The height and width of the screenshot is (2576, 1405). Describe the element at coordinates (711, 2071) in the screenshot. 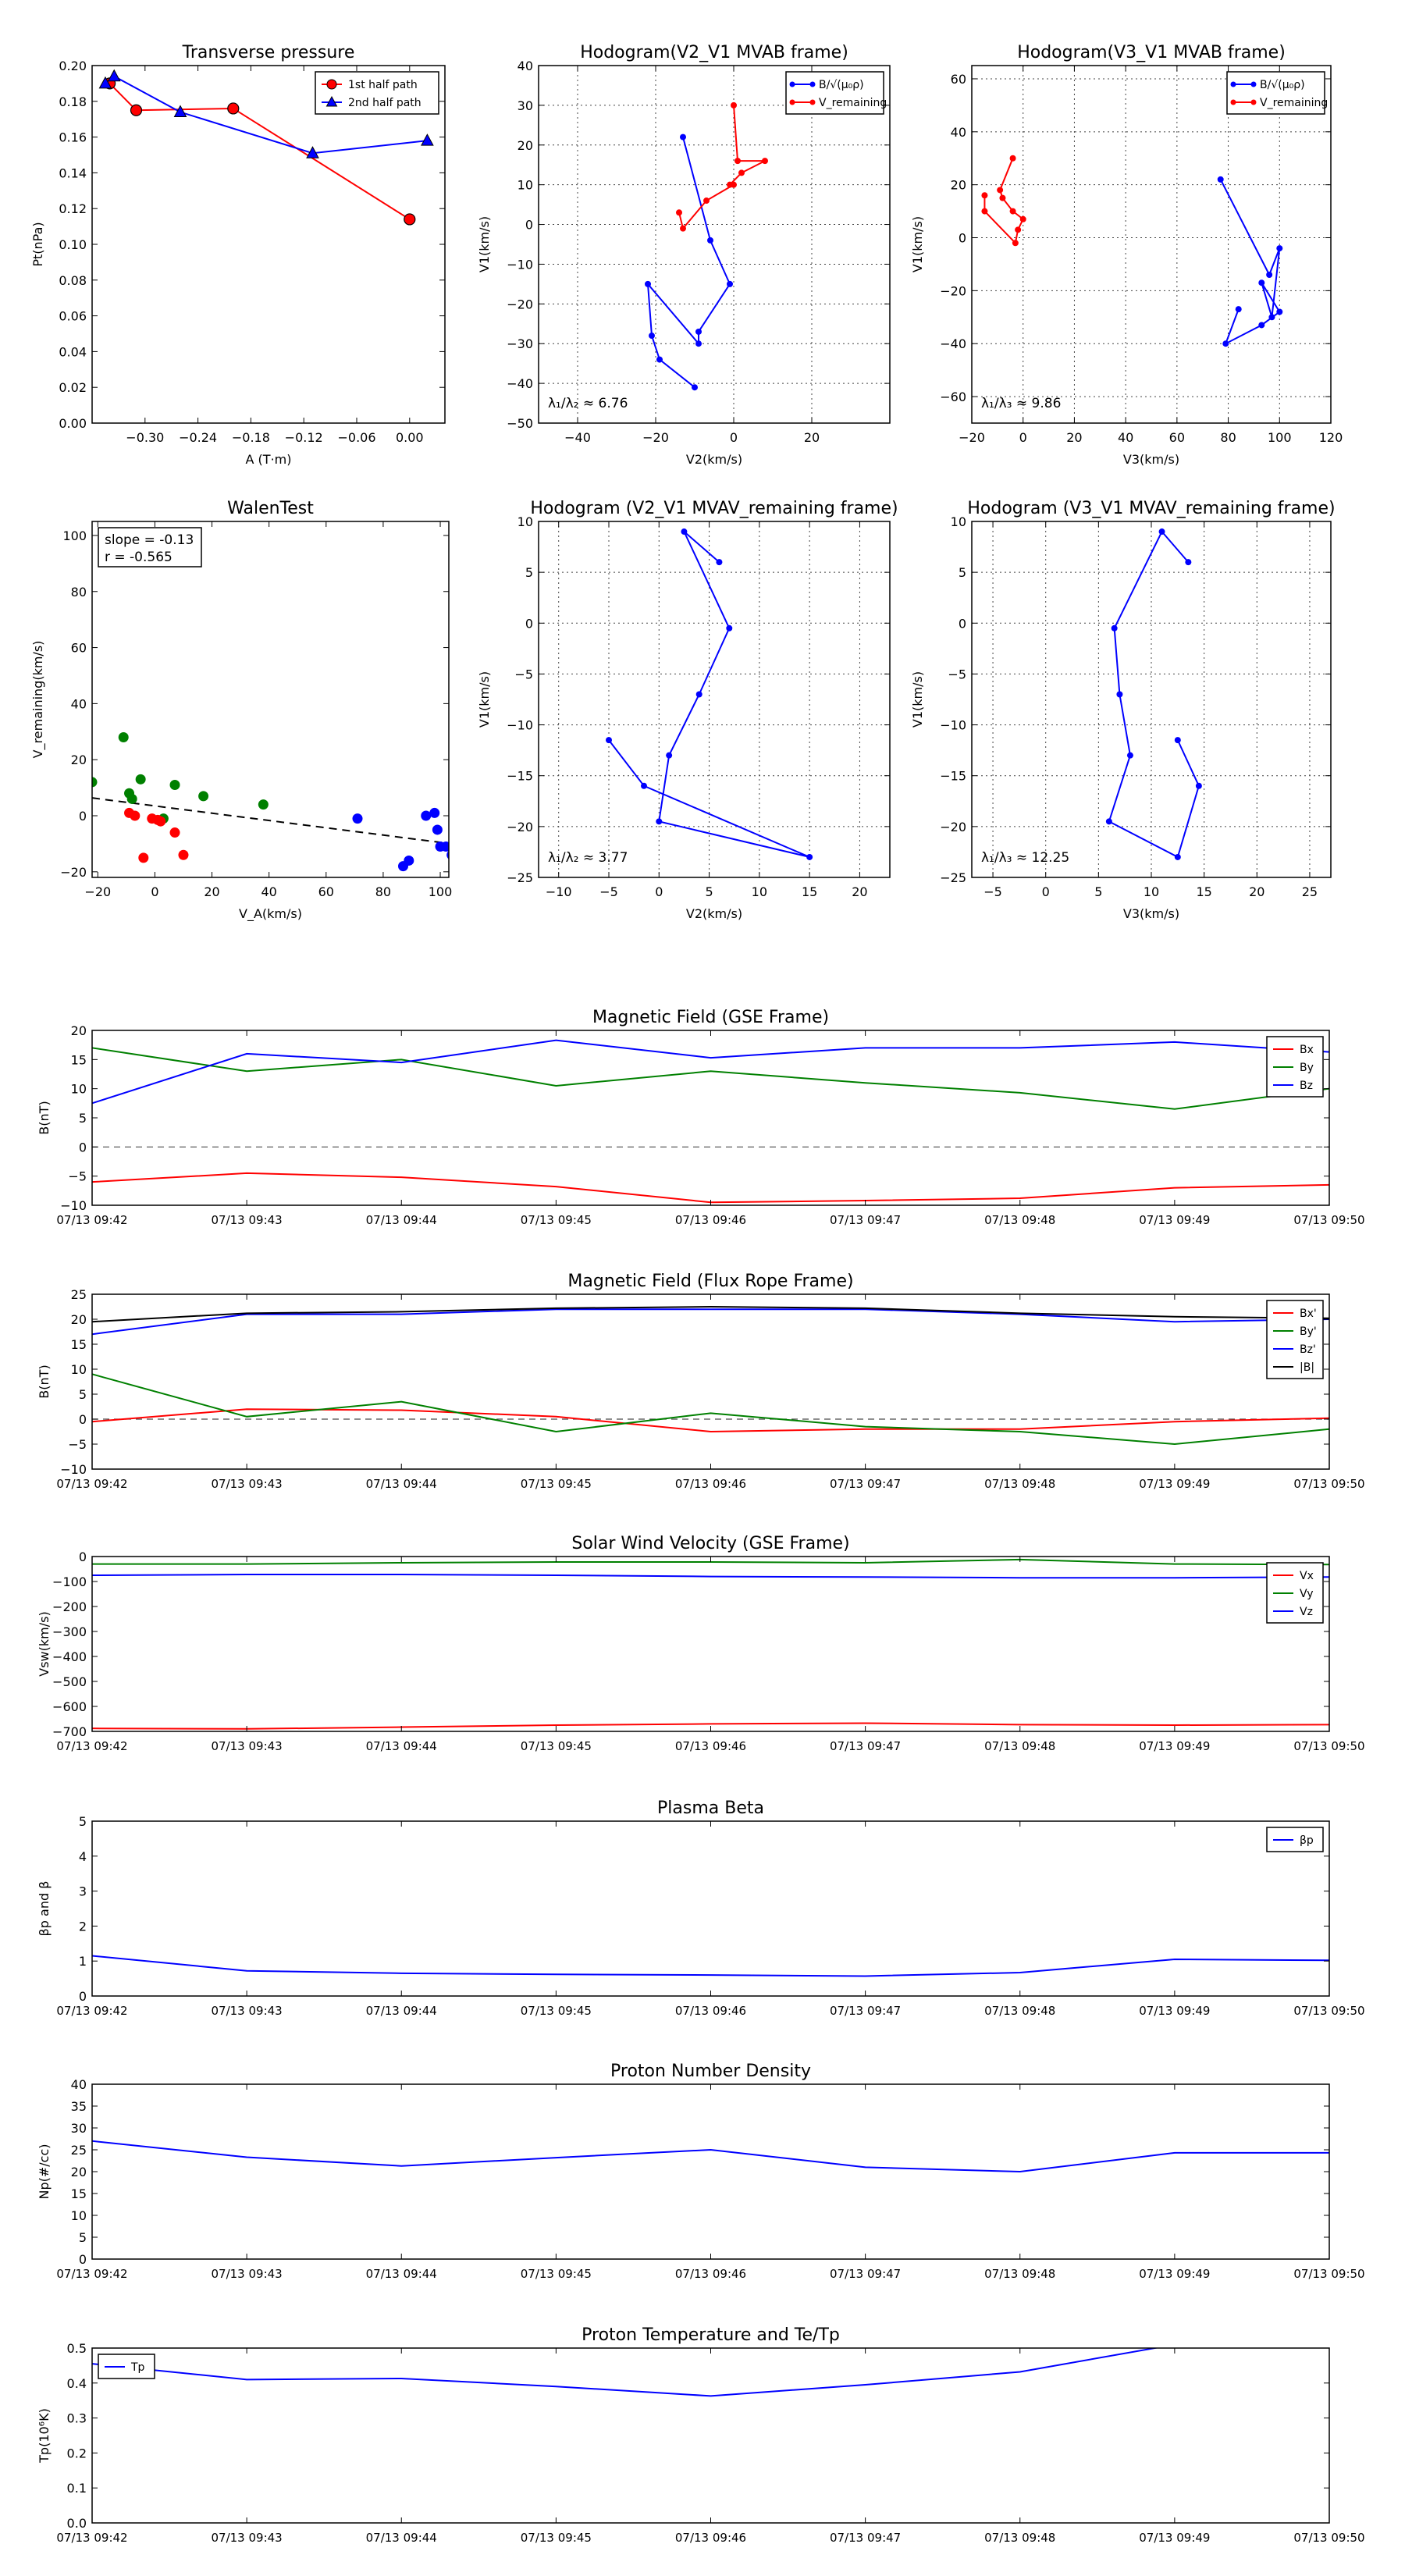

I see `chart-title: Proton Number Density` at that location.